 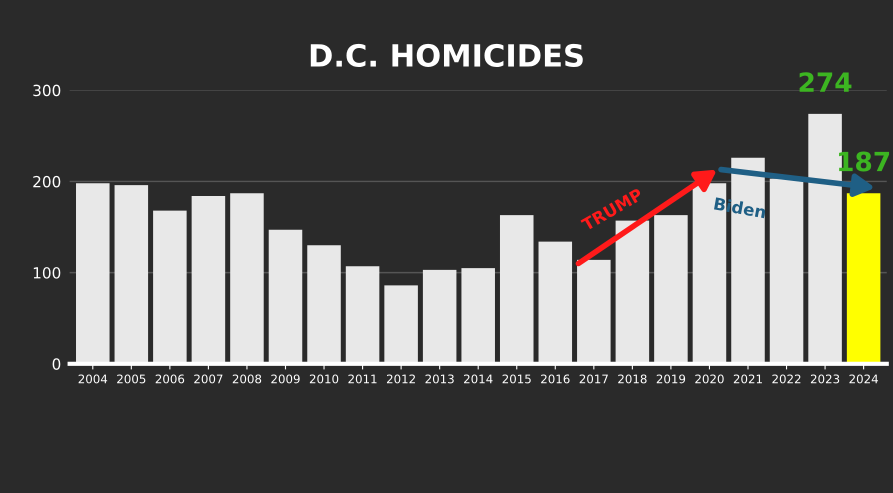 I want to click on x-tick-label: 2007, so click(x=208, y=379).